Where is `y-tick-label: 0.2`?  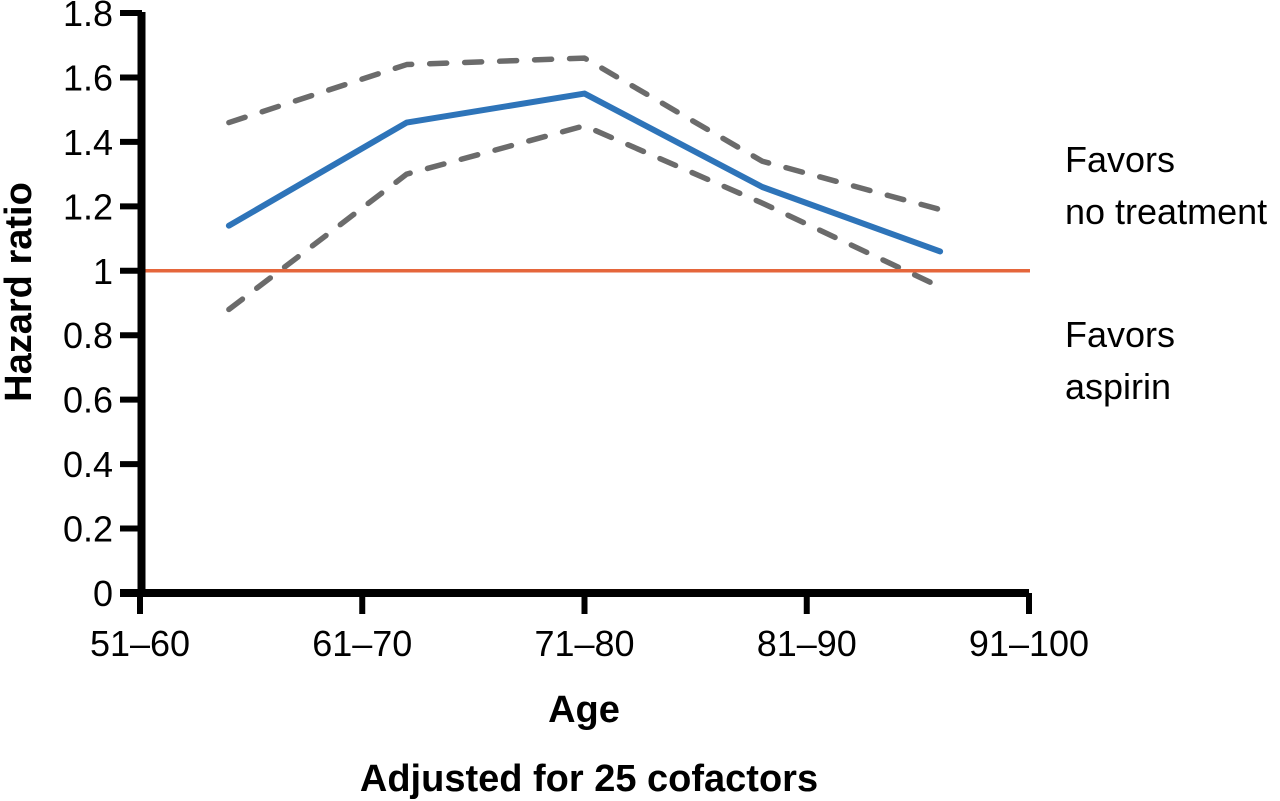
y-tick-label: 0.2 is located at coordinates (88, 529).